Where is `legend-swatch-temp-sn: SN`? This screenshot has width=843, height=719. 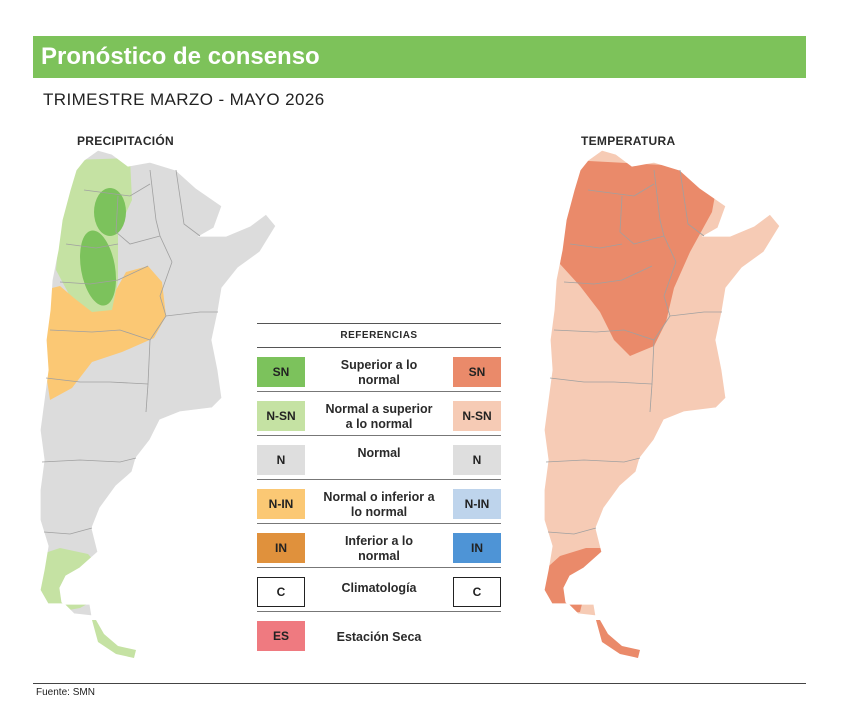 legend-swatch-temp-sn: SN is located at coordinates (477, 372).